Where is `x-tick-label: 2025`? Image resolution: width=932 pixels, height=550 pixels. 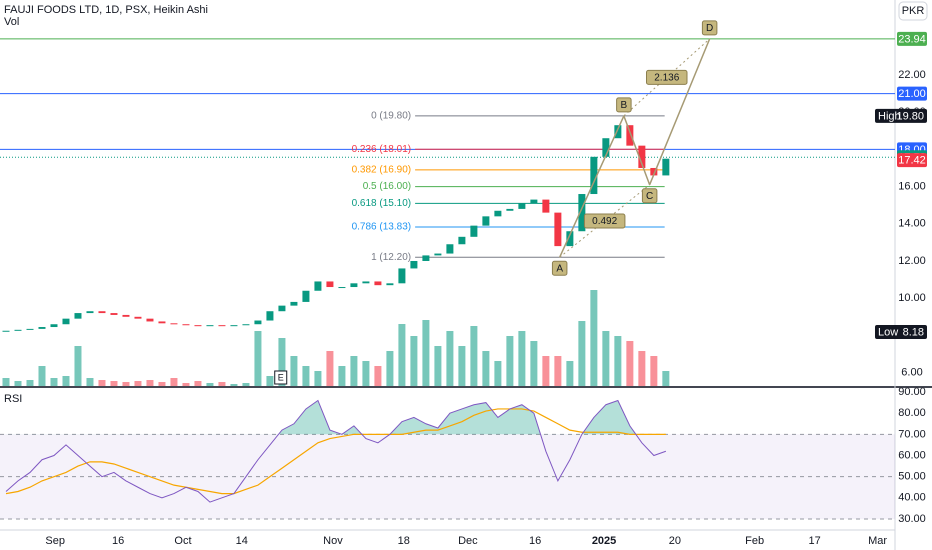 x-tick-label: 2025 is located at coordinates (604, 541).